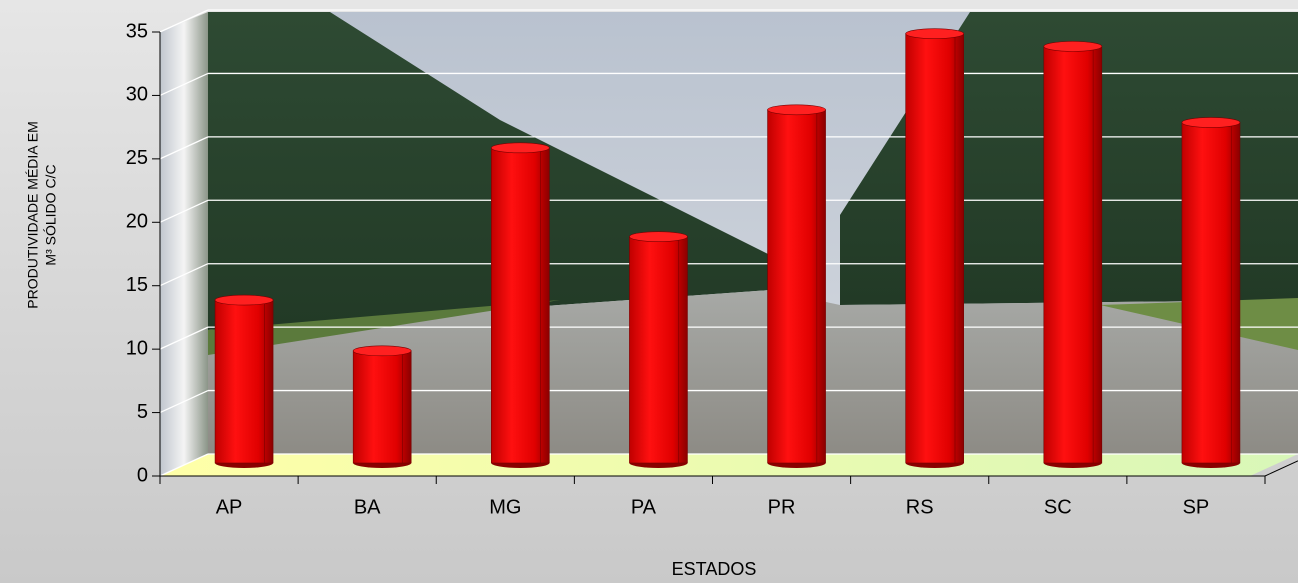 The width and height of the screenshot is (1298, 583). What do you see at coordinates (51, 214) in the screenshot?
I see `y-axis-title: M³ SÓLIDO C/C` at bounding box center [51, 214].